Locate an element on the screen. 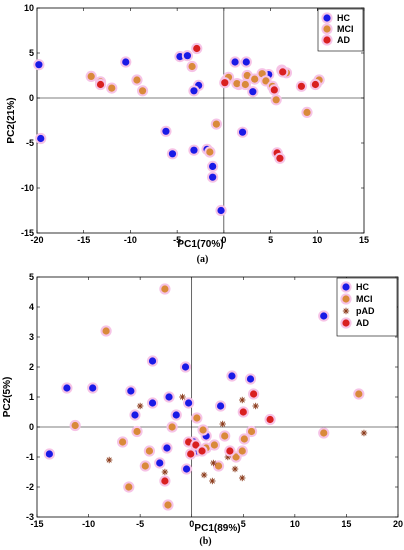 The width and height of the screenshot is (404, 550). legend-label: MCI is located at coordinates (345, 29).